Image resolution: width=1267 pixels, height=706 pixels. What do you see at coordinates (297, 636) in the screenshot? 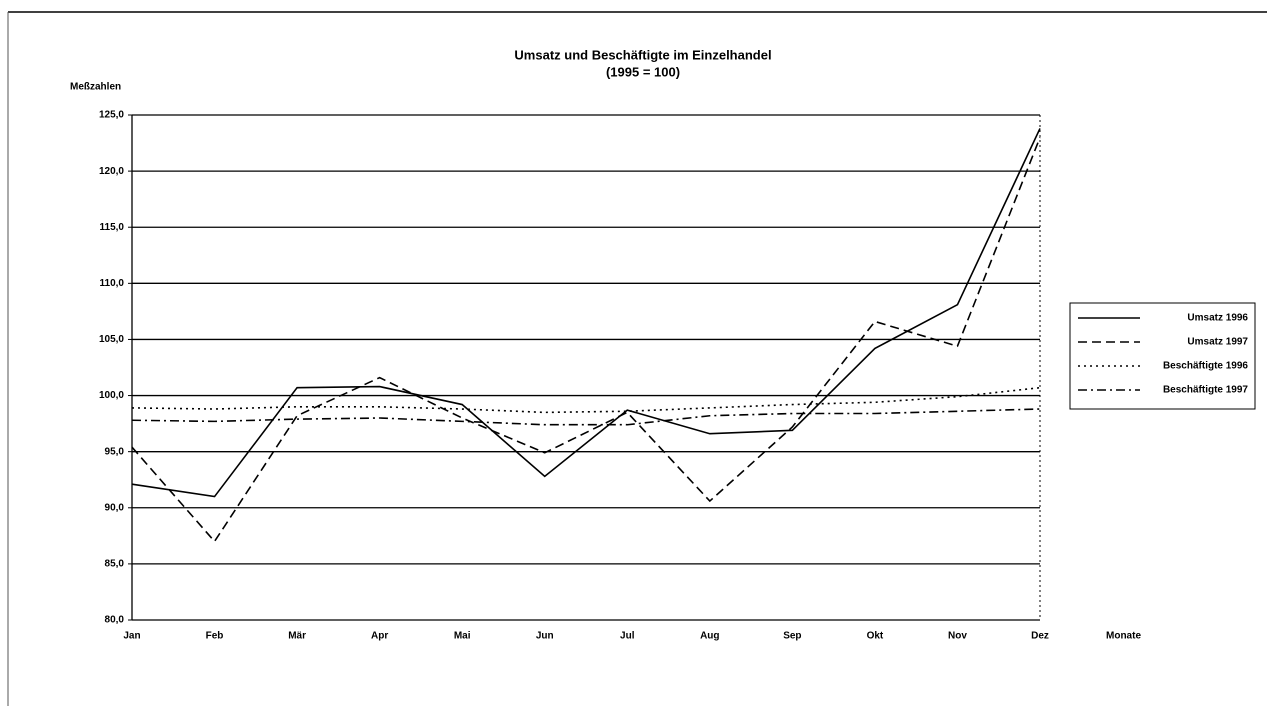
I see `x-tick-label: Mär` at bounding box center [297, 636].